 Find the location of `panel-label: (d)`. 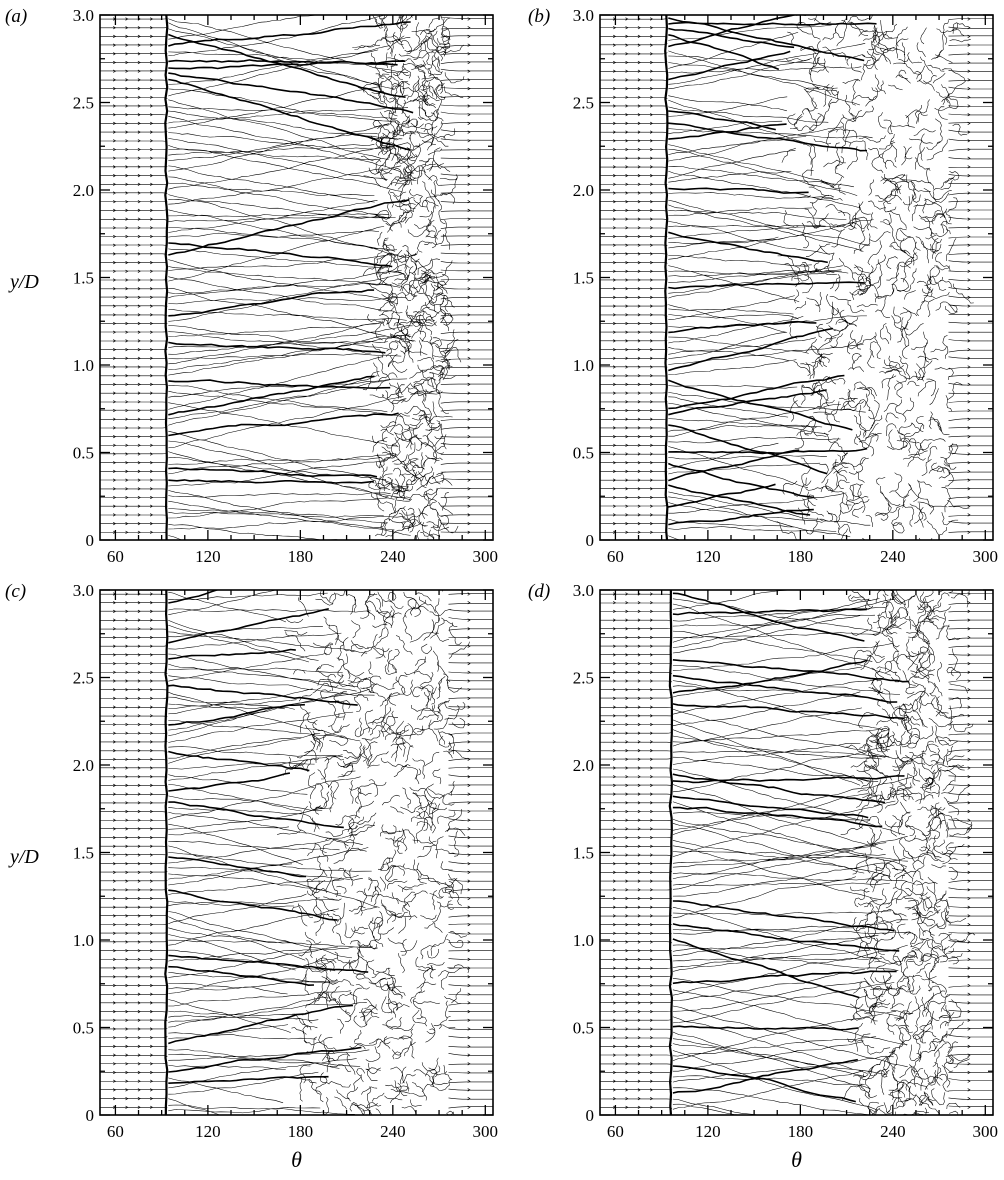

panel-label: (d) is located at coordinates (539, 591).